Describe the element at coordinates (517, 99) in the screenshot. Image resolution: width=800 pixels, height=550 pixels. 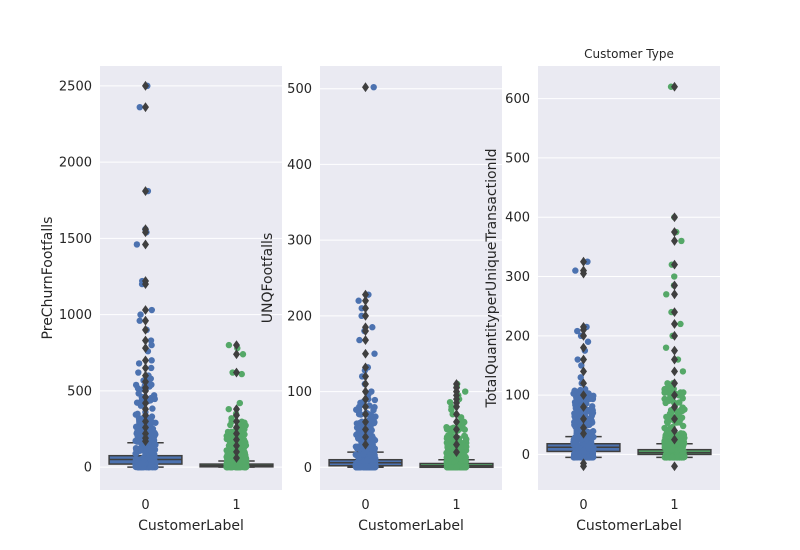
I see `y-tick-label: 600` at that location.